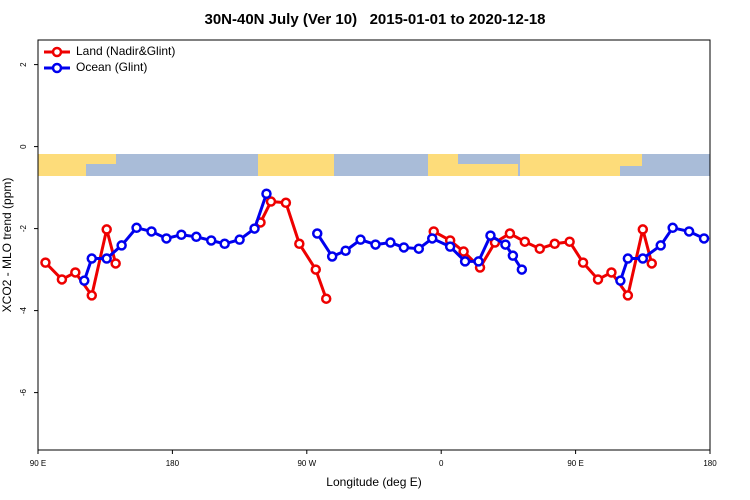  What do you see at coordinates (23, 392) in the screenshot?
I see `y-tick-label: -6` at bounding box center [23, 392].